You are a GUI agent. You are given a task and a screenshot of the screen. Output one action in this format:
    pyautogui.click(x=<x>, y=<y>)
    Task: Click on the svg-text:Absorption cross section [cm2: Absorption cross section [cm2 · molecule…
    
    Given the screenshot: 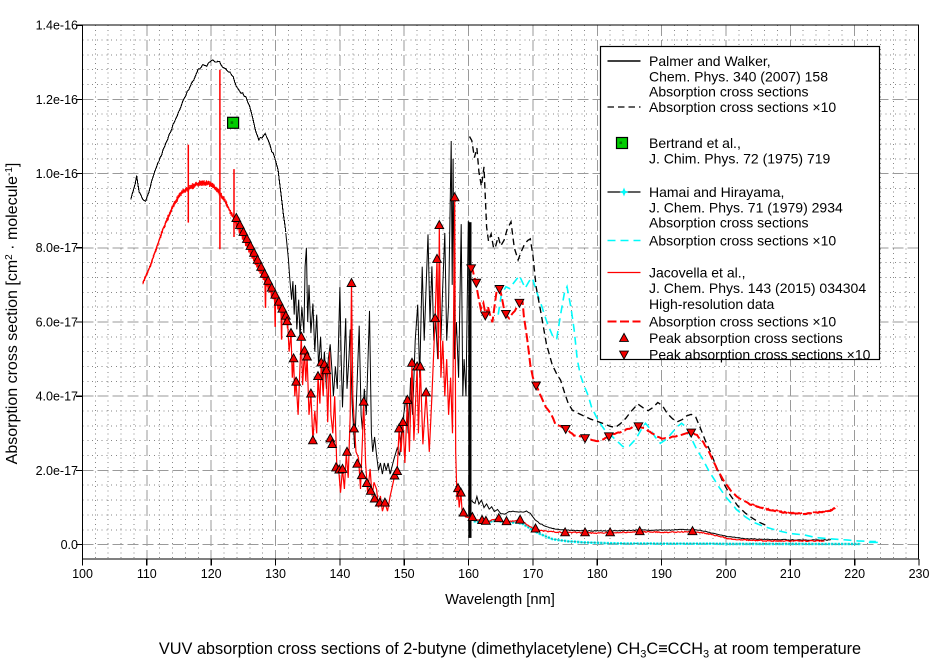 What is the action you would take?
    pyautogui.click(x=12, y=314)
    